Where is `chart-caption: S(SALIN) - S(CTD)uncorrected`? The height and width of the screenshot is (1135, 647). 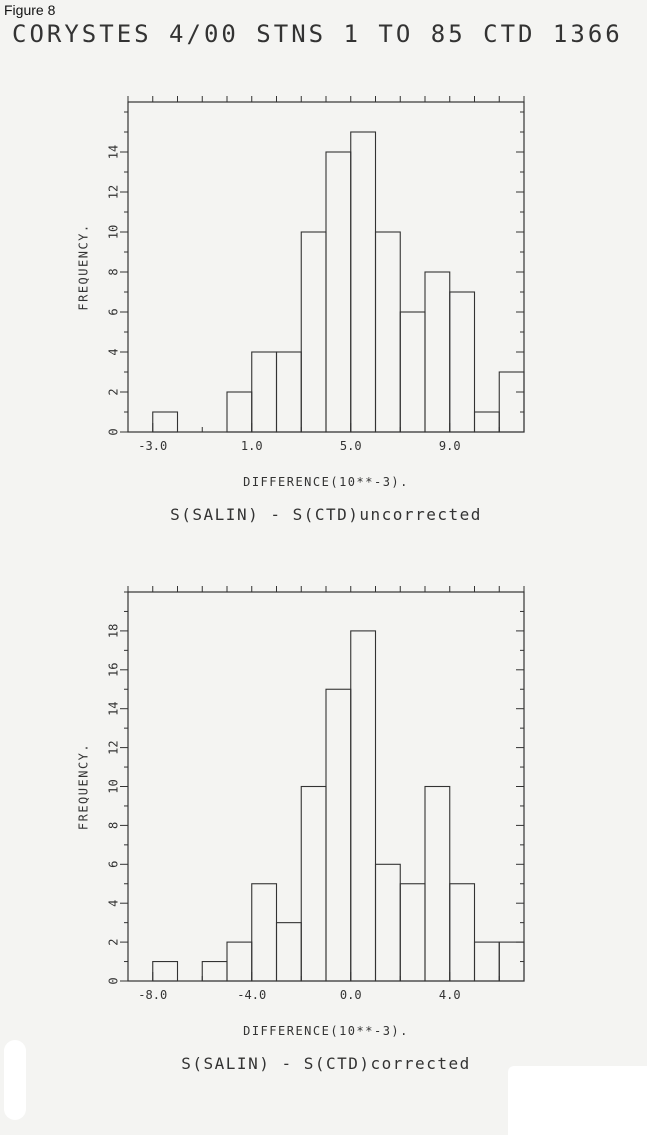
chart-caption: S(SALIN) - S(CTD)uncorrected is located at coordinates (326, 514).